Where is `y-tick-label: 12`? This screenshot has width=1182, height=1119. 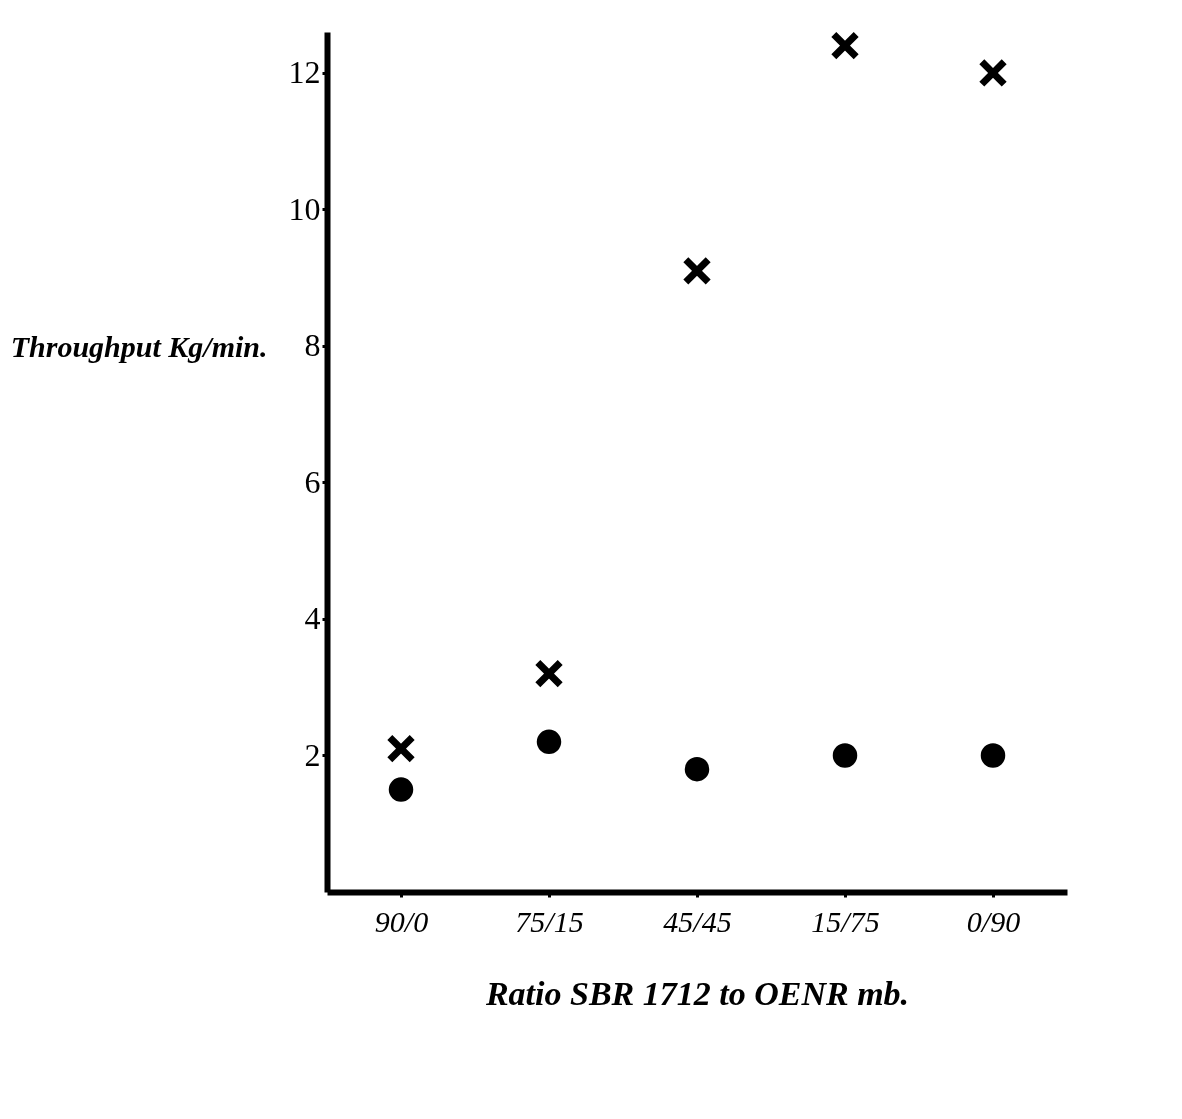
y-tick-label: 12 is located at coordinates (304, 72).